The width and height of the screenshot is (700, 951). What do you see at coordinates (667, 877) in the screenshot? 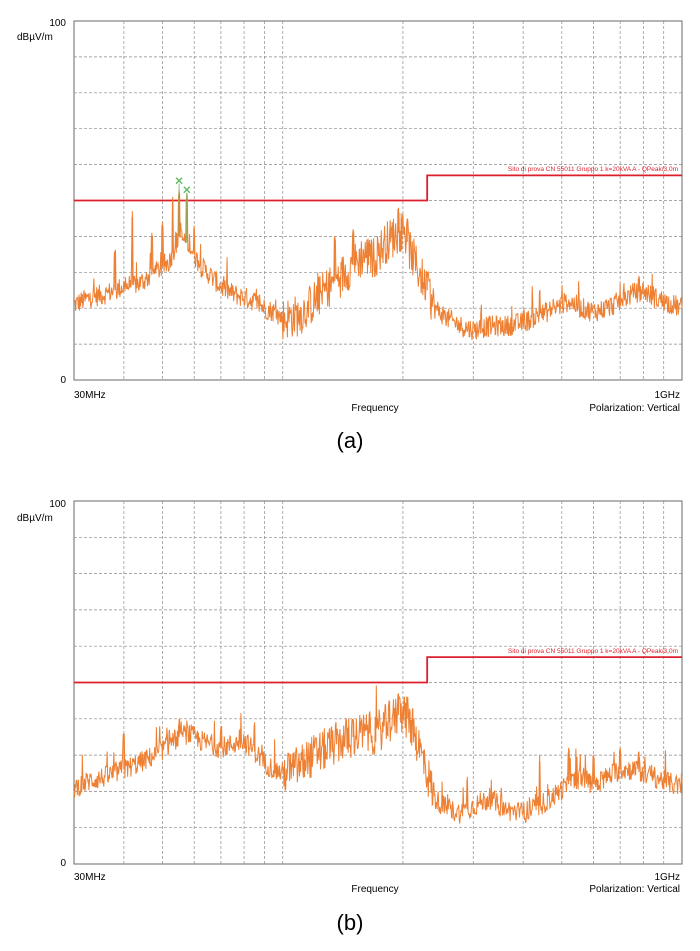
I see `x-tick-end-b: 1GHz` at bounding box center [667, 877].